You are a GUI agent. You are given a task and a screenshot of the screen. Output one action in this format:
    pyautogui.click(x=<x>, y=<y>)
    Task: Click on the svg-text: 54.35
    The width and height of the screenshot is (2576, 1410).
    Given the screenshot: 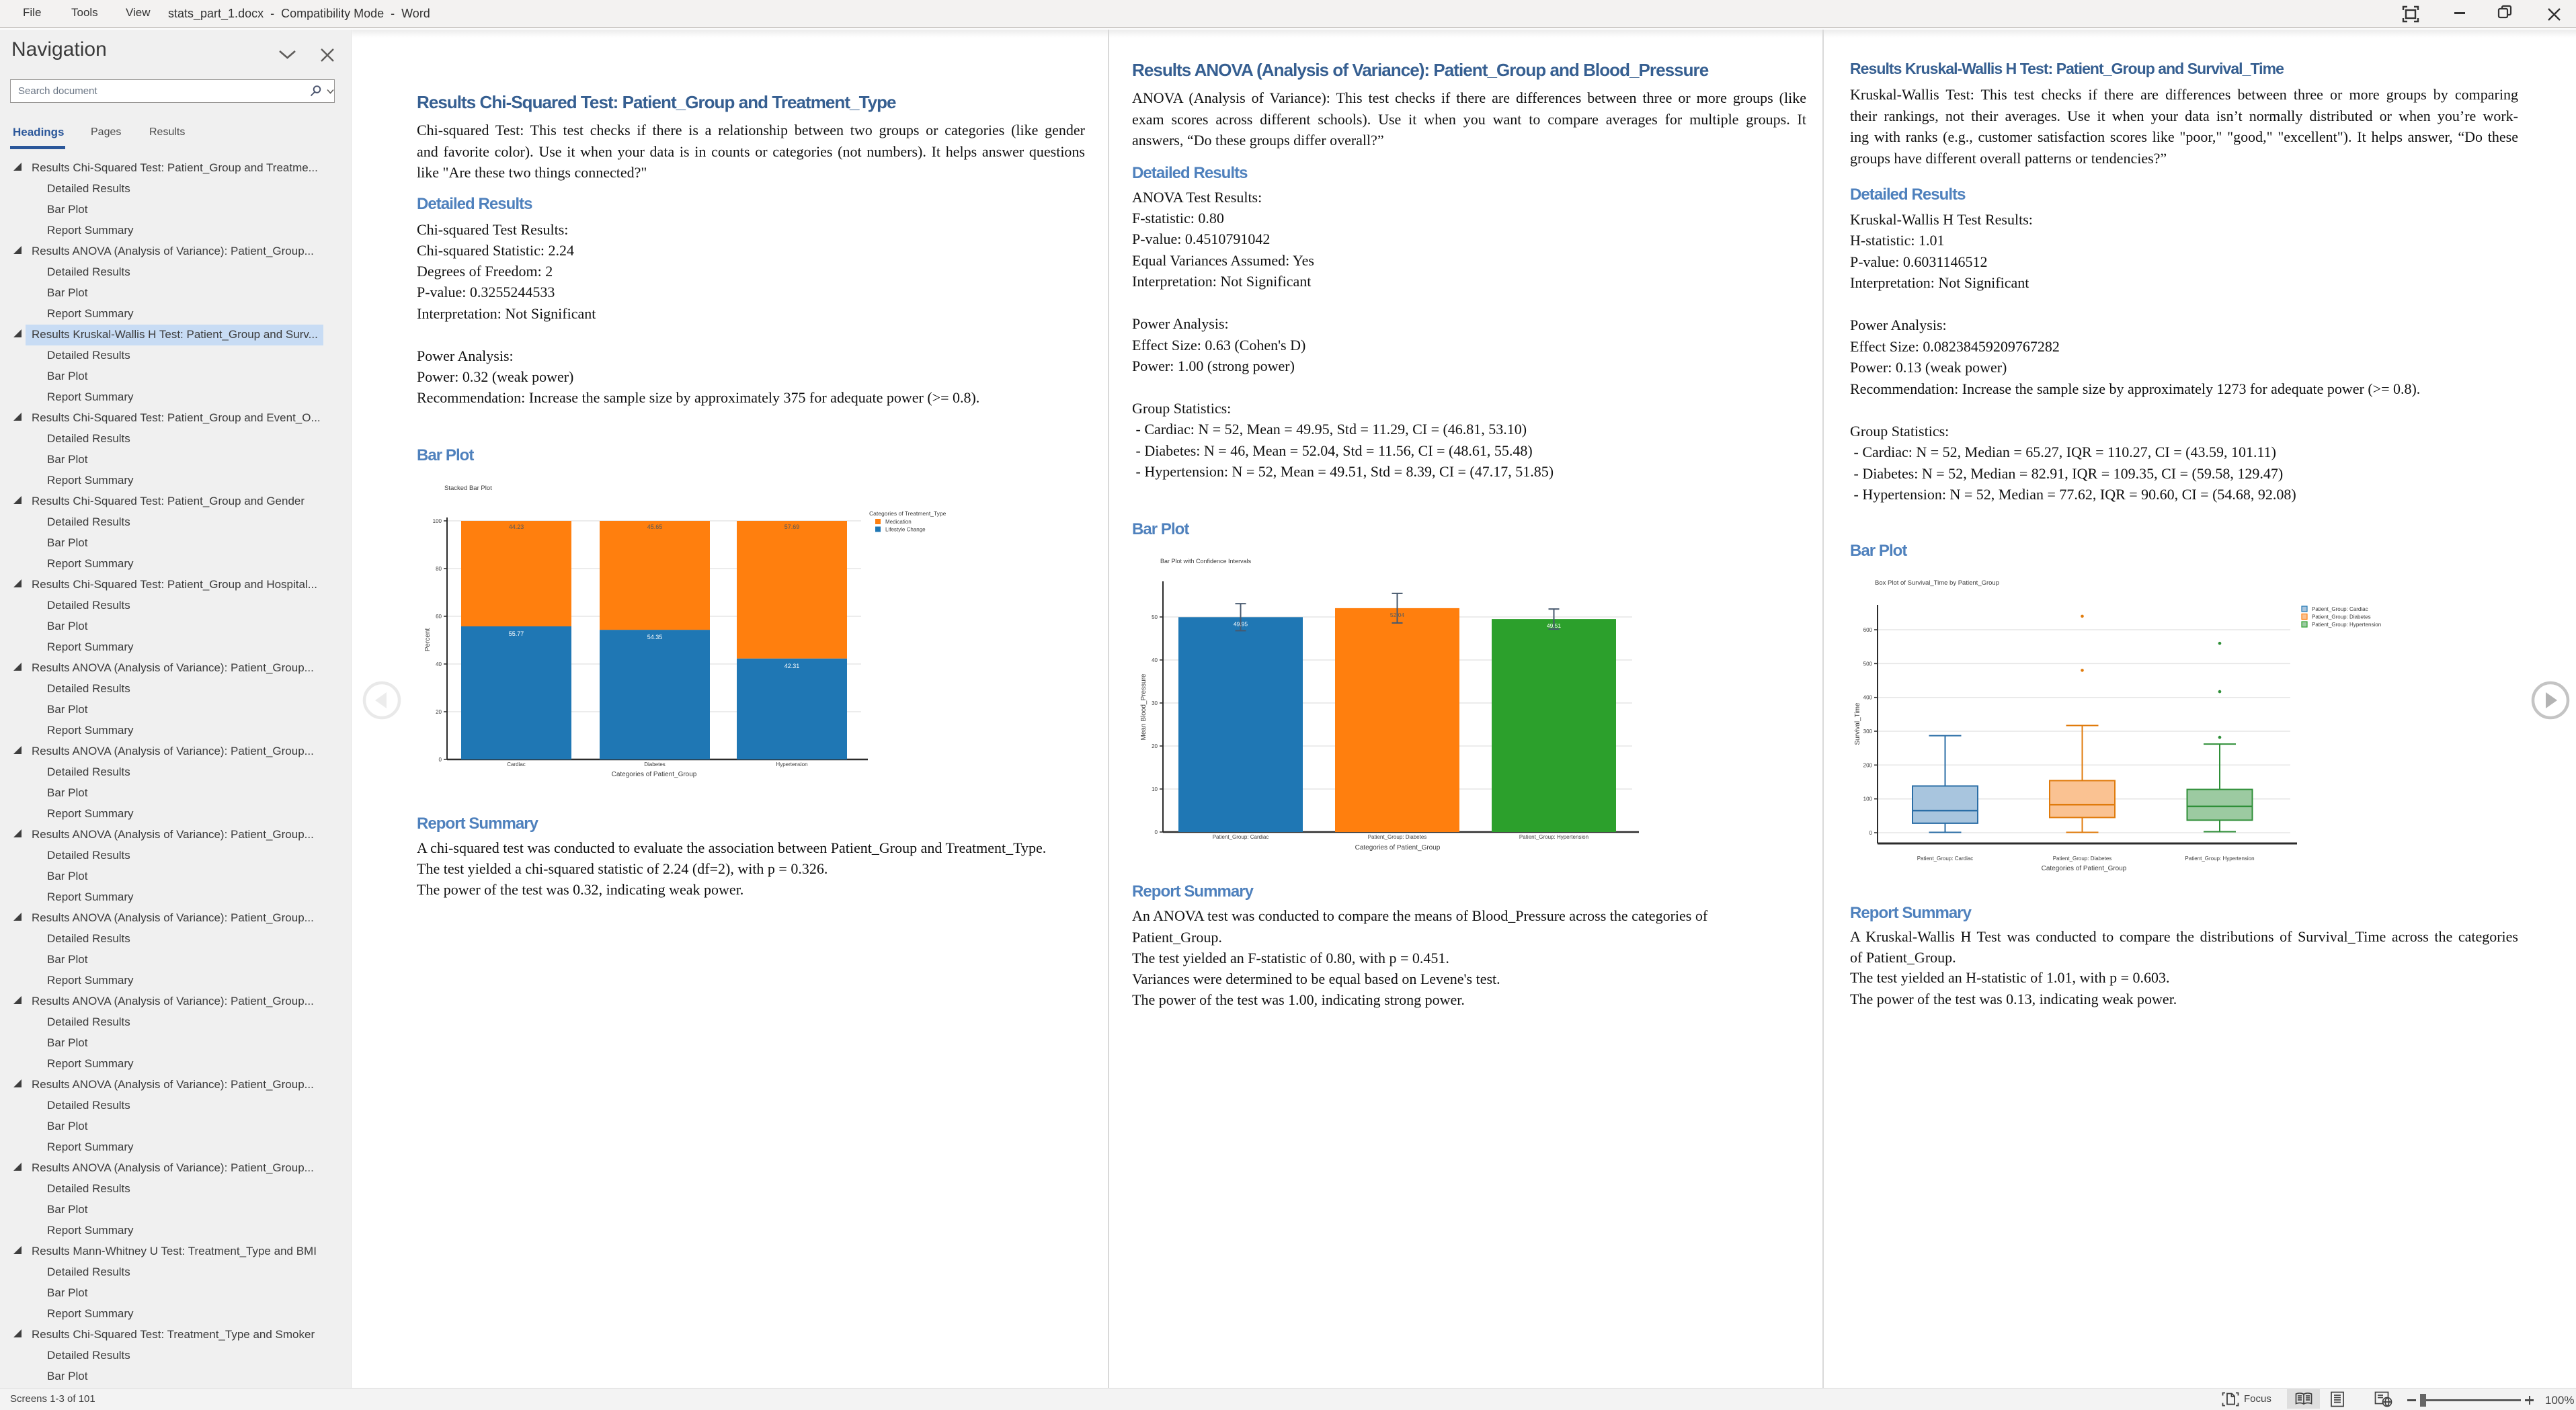 What is the action you would take?
    pyautogui.click(x=655, y=637)
    